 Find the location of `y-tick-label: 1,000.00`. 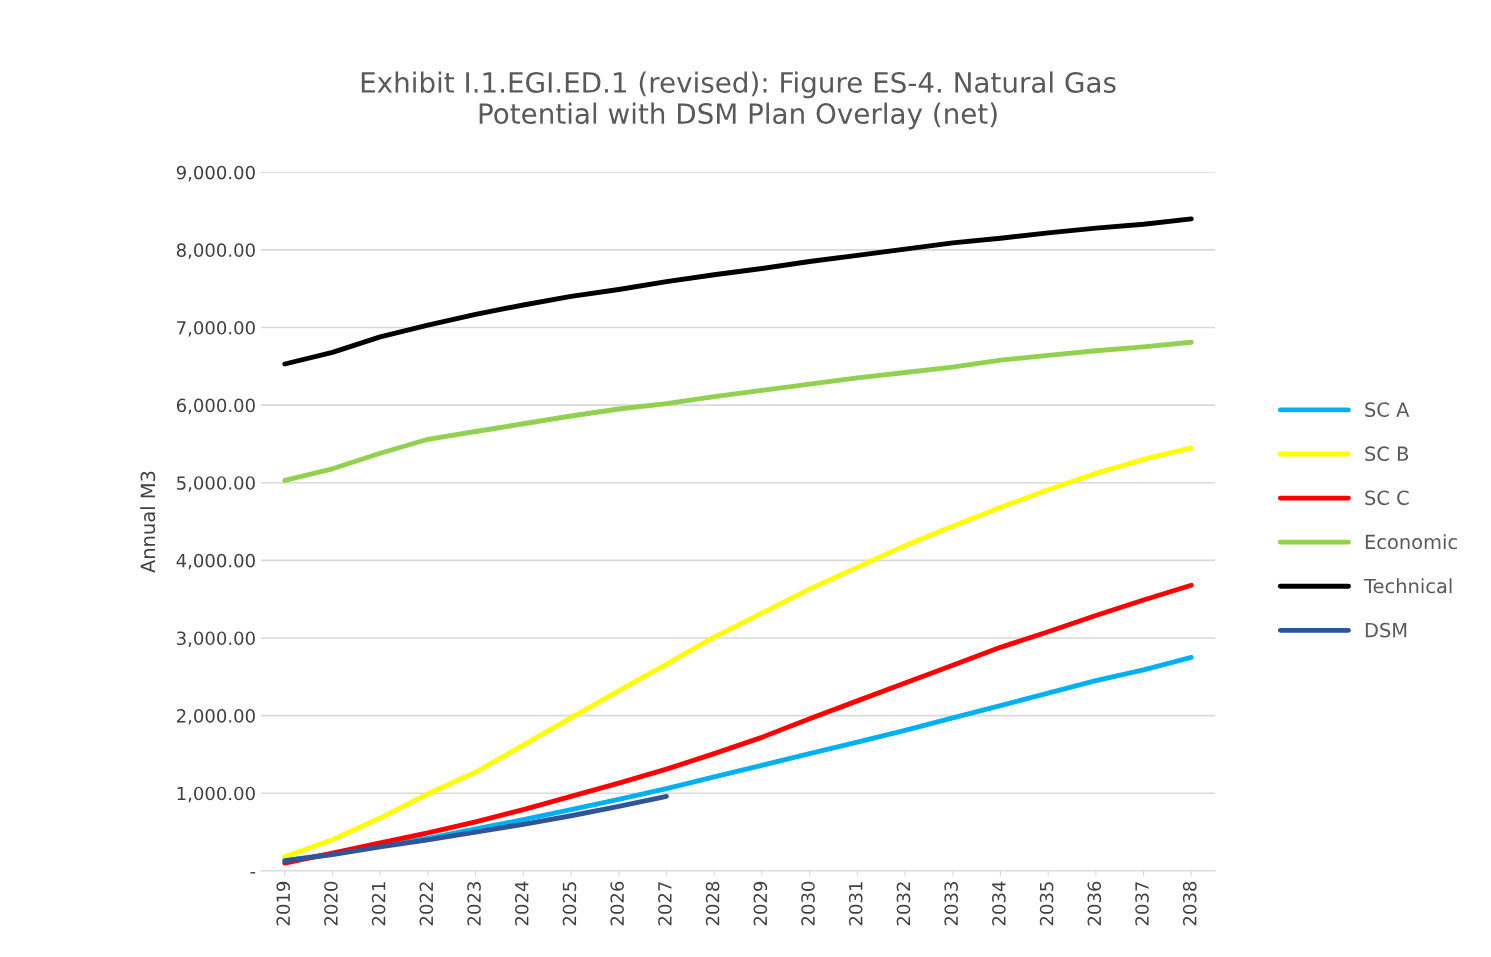

y-tick-label: 1,000.00 is located at coordinates (216, 794).